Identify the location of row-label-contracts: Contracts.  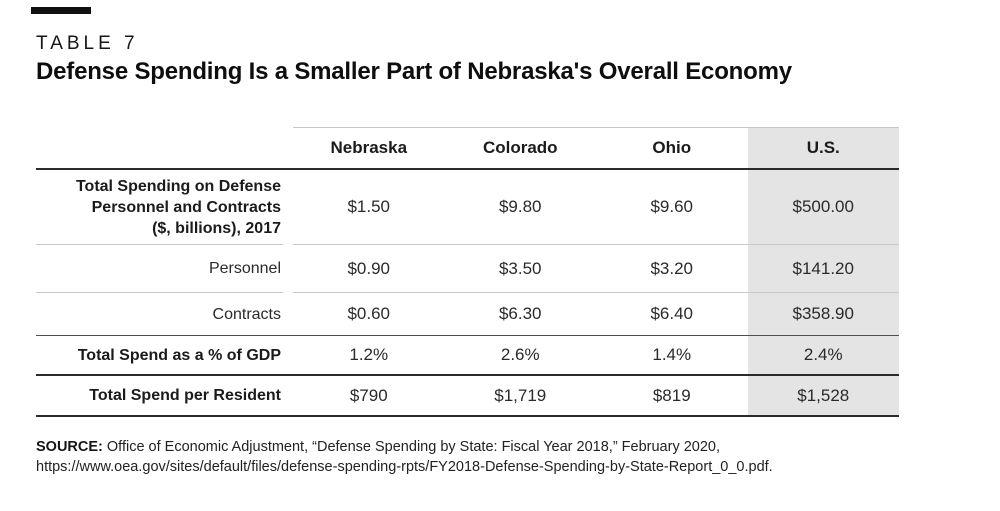
(159, 314).